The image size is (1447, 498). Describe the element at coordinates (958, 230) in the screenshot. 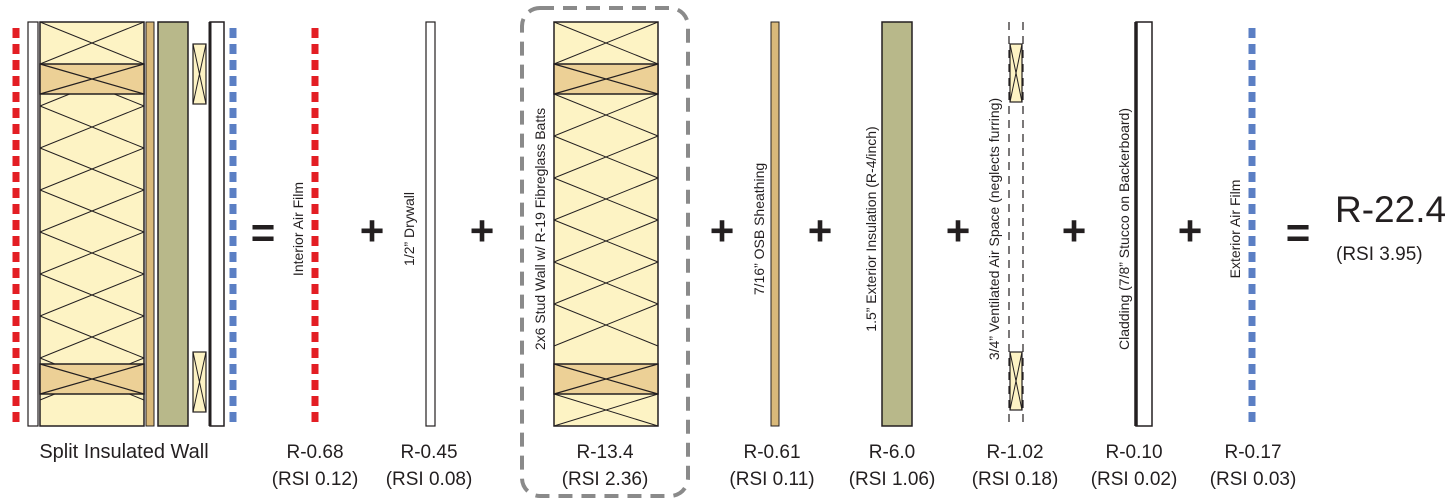

I see `plus-operator-5: +` at that location.